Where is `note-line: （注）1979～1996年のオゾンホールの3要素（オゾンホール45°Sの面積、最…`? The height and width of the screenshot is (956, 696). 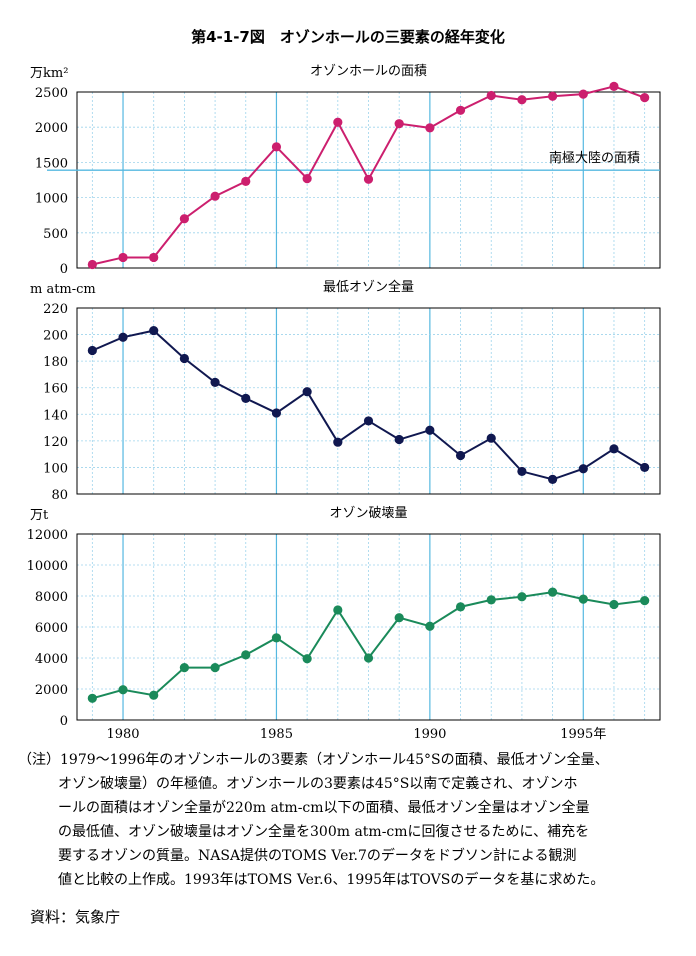
note-line: （注）1979～1996年のオゾンホールの3要素（オゾンホール45°Sの面積、最… is located at coordinates (313, 760).